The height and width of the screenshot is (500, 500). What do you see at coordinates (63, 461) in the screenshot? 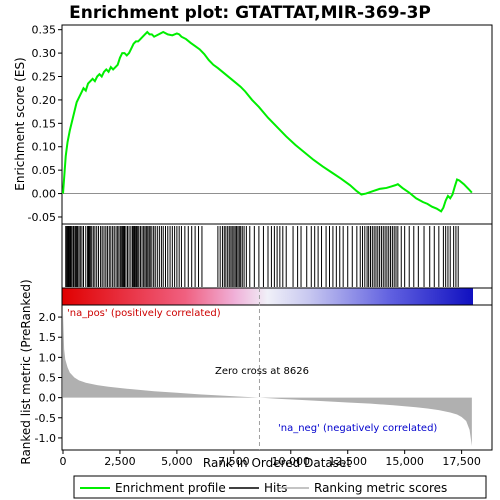
I see `x-tick-label: 0` at bounding box center [63, 461].